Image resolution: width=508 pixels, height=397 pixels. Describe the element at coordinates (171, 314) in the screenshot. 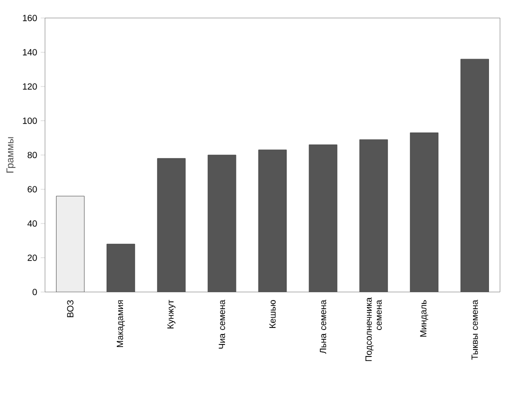

I see `x-tick-label: Кунжут` at that location.